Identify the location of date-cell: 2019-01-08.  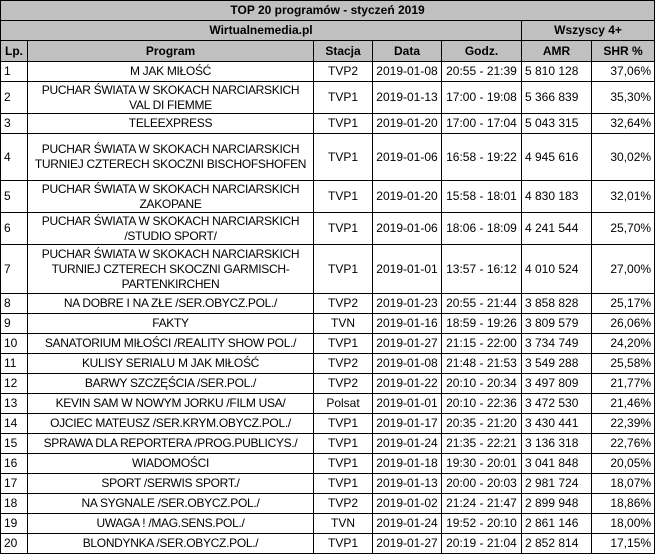
(407, 71).